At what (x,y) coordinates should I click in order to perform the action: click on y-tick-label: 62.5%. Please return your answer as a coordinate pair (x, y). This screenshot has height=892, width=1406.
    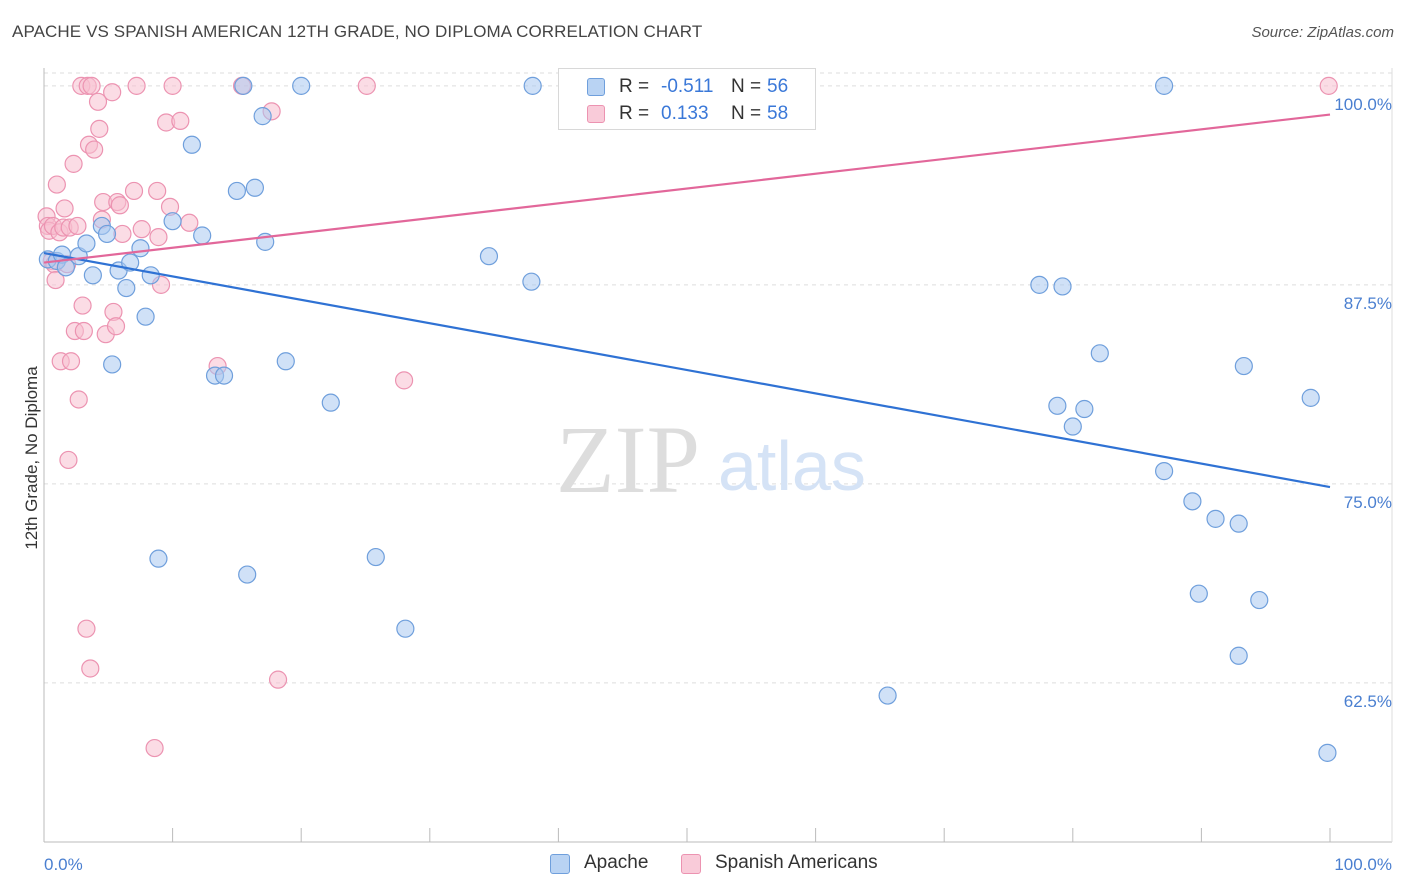
    Looking at the image, I should click on (1368, 701).